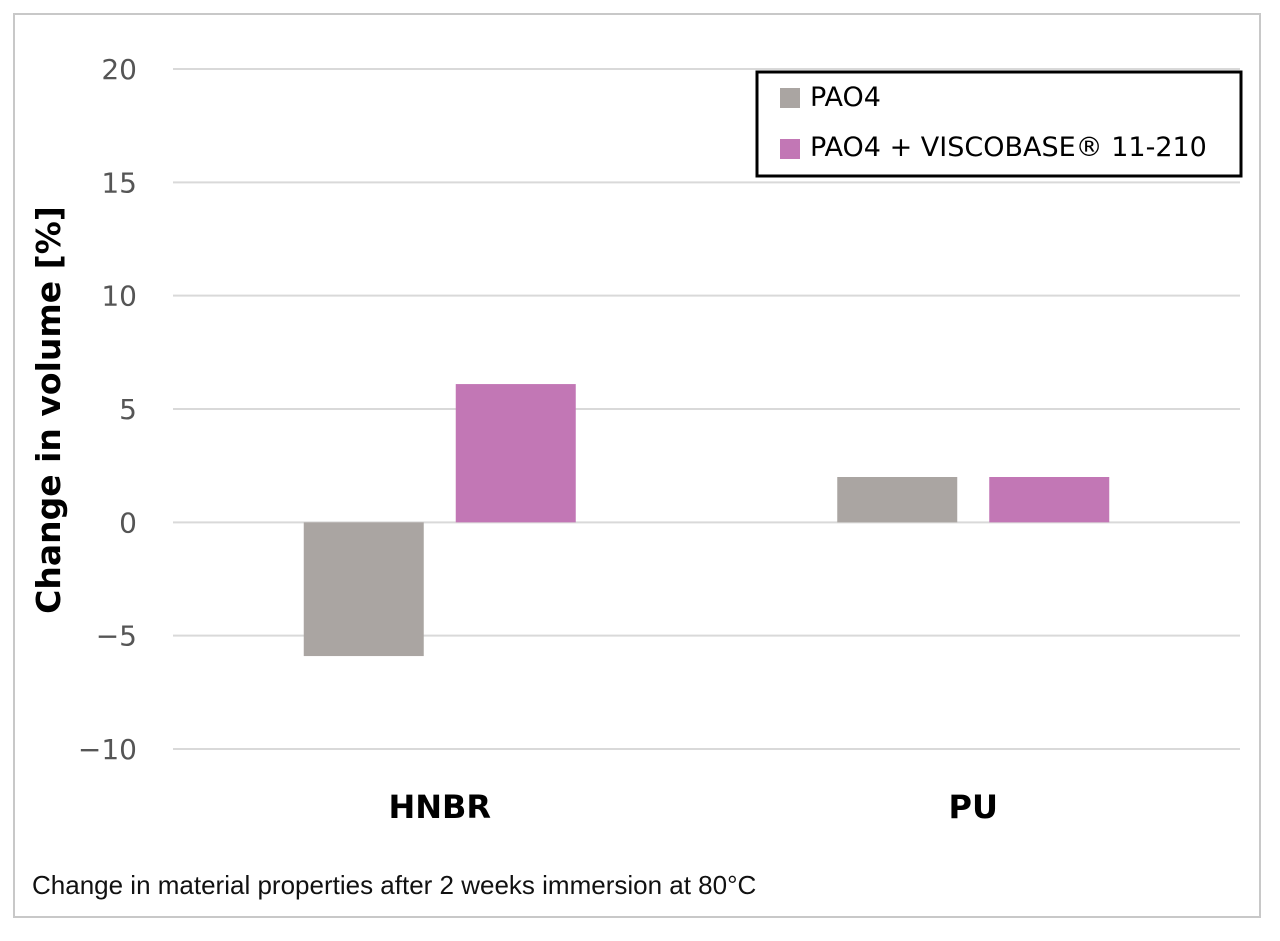  What do you see at coordinates (116, 636) in the screenshot?
I see `y-tick-label: −5` at bounding box center [116, 636].